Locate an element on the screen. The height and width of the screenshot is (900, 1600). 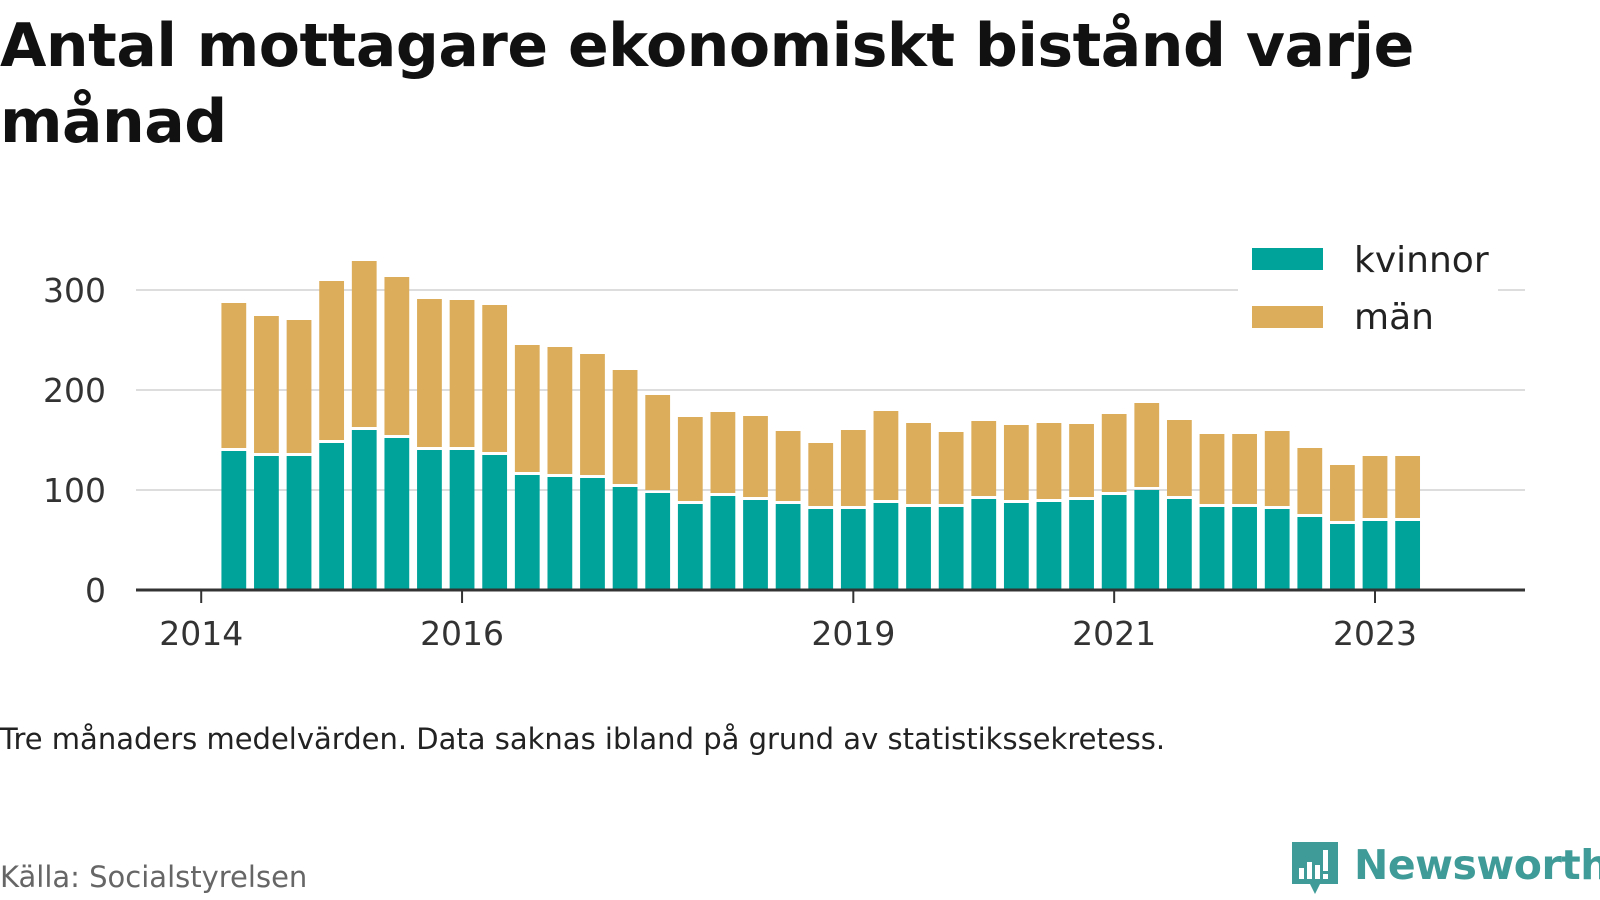
source-label: Källa: Socialstyrelsen is located at coordinates (154, 877).